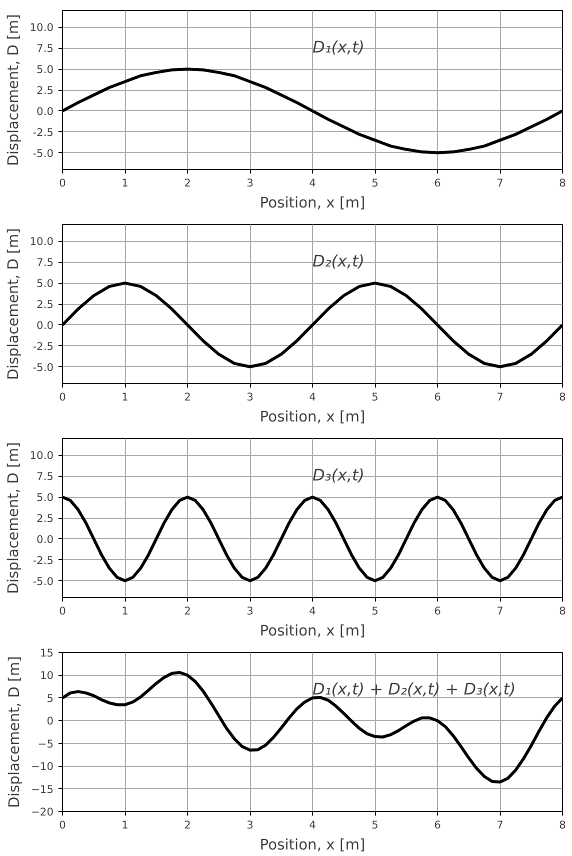 The width and height of the screenshot is (572, 856). I want to click on annotation: D₁(x,t) + D₂(x,t) + D₃(x,t), so click(414, 689).